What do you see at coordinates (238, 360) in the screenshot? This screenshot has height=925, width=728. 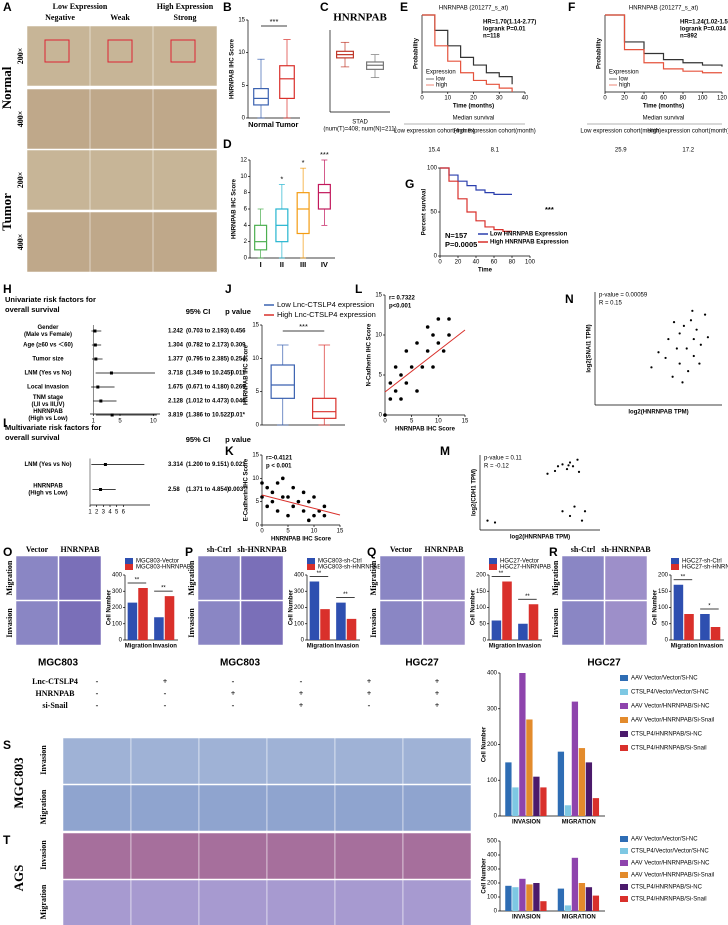 I see `p-value: 0.254` at bounding box center [238, 360].